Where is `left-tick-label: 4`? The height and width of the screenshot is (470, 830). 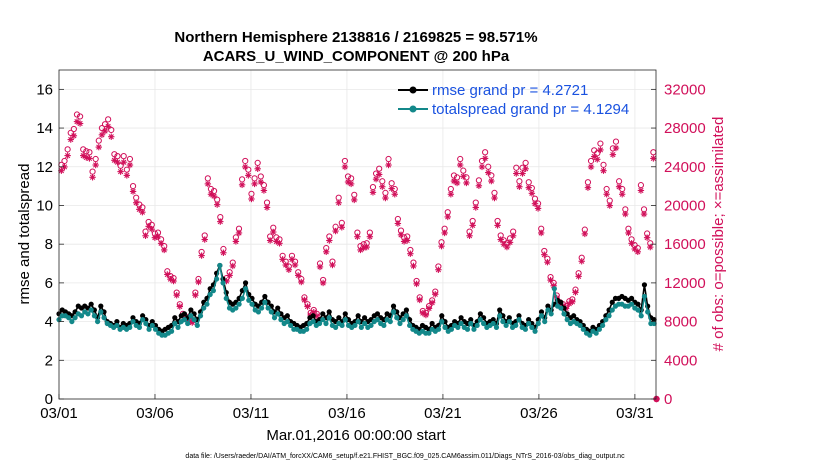 left-tick-label: 4 is located at coordinates (49, 322).